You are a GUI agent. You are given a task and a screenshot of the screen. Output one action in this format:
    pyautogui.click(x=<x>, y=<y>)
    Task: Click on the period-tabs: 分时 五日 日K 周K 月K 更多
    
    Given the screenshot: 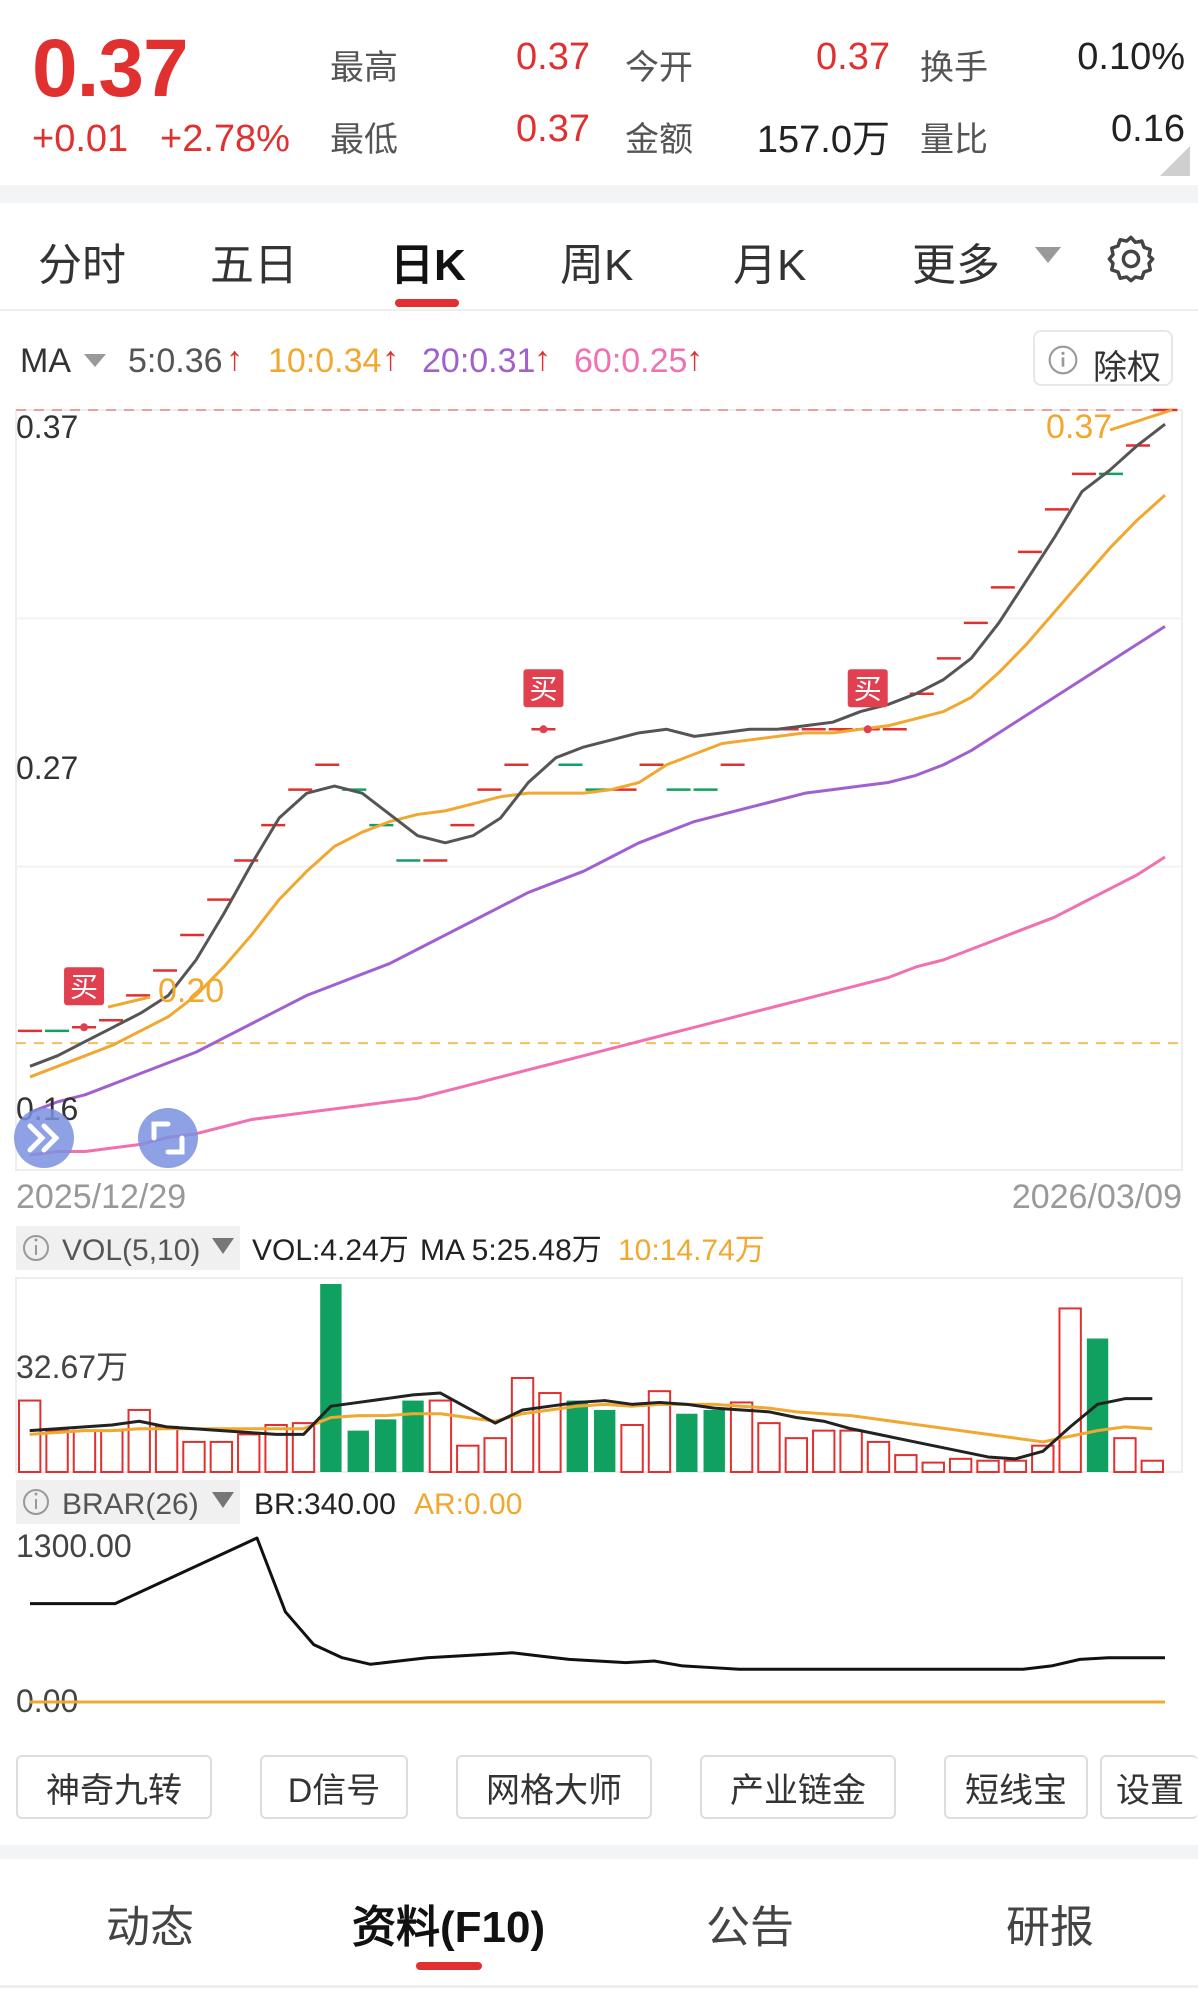 What is the action you would take?
    pyautogui.click(x=599, y=257)
    